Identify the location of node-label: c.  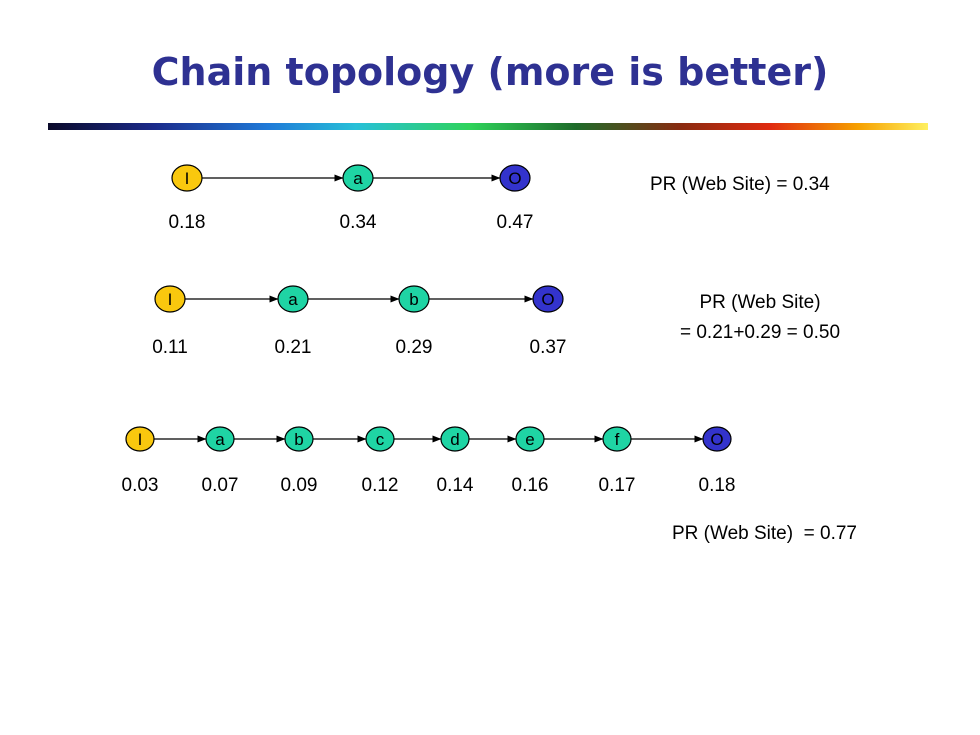
(380, 439).